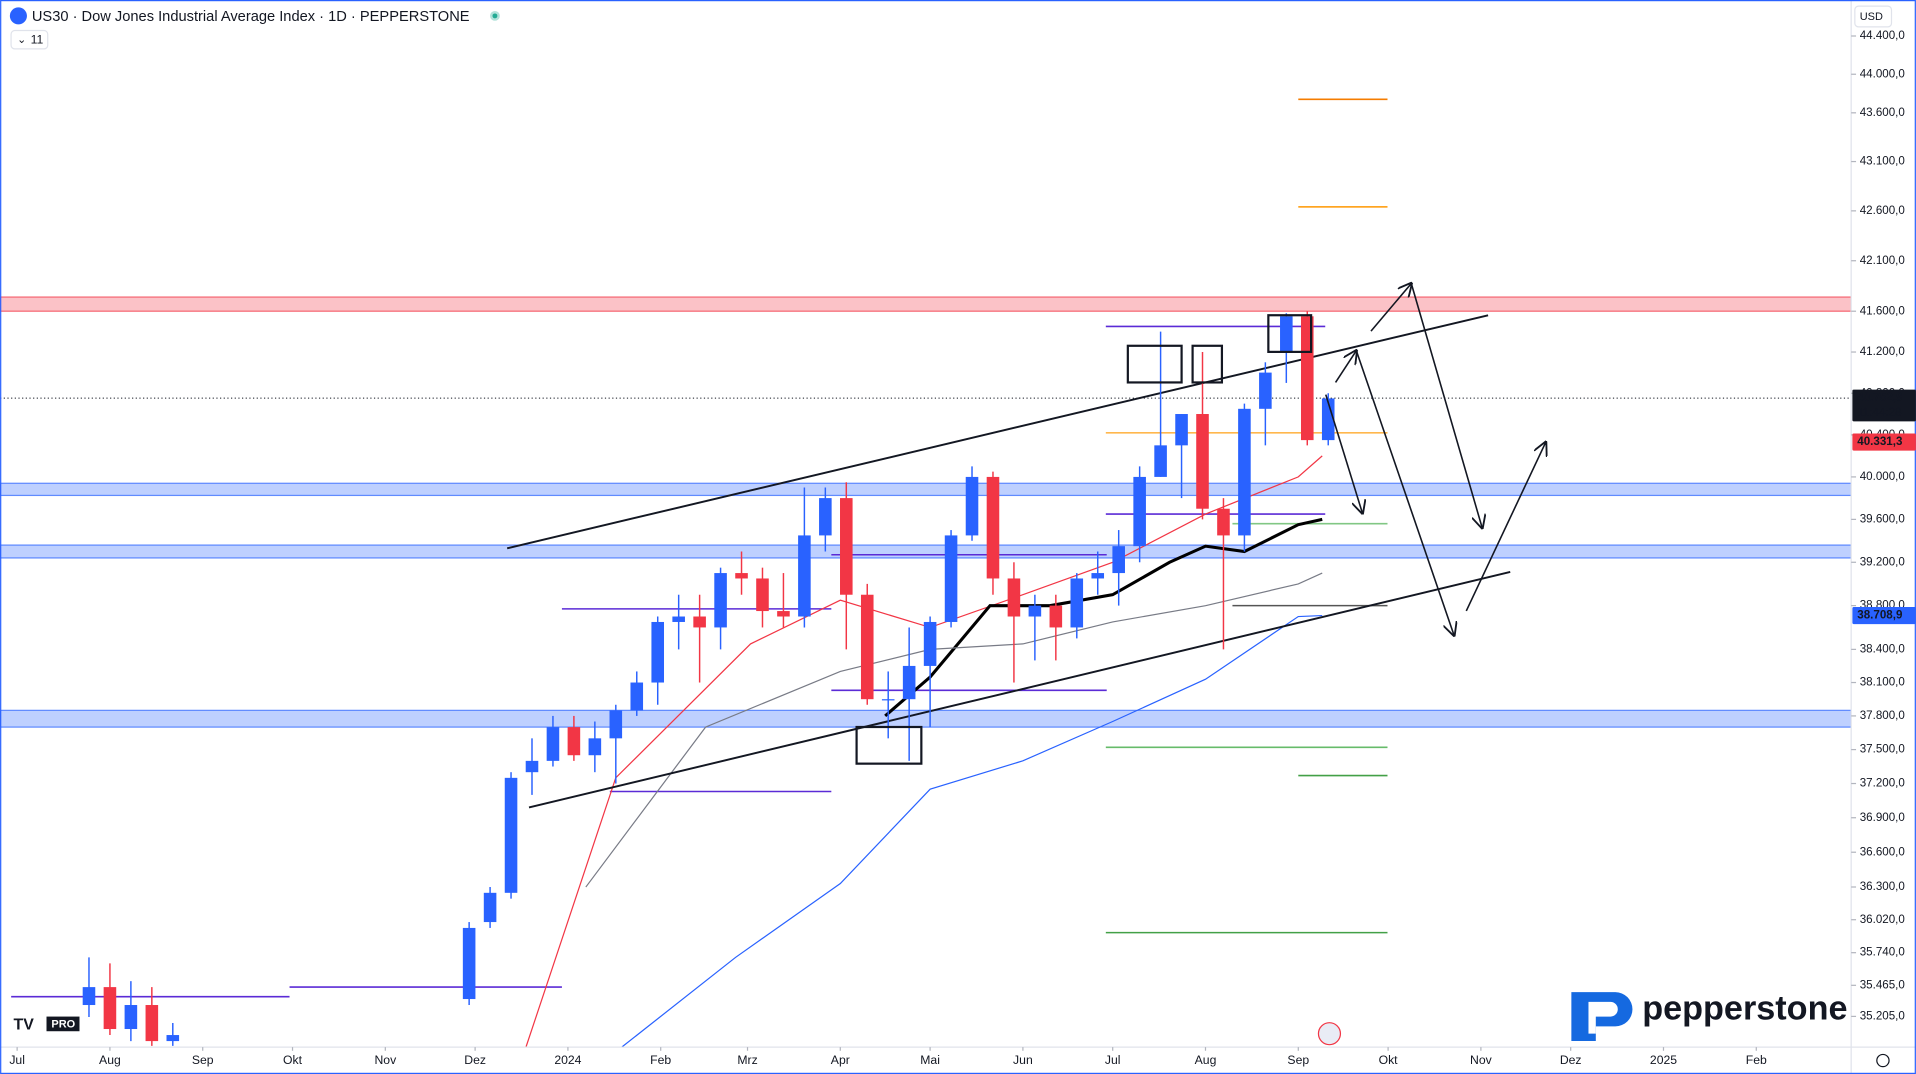 The width and height of the screenshot is (1916, 1074). Describe the element at coordinates (17, 1060) in the screenshot. I see `x-tick-label: Jul` at that location.